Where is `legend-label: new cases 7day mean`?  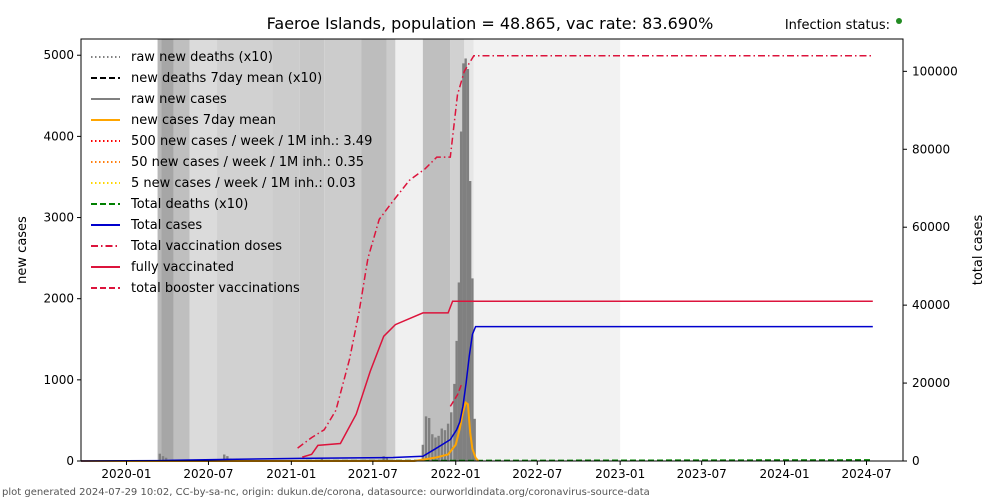 legend-label: new cases 7day mean is located at coordinates (203, 120).